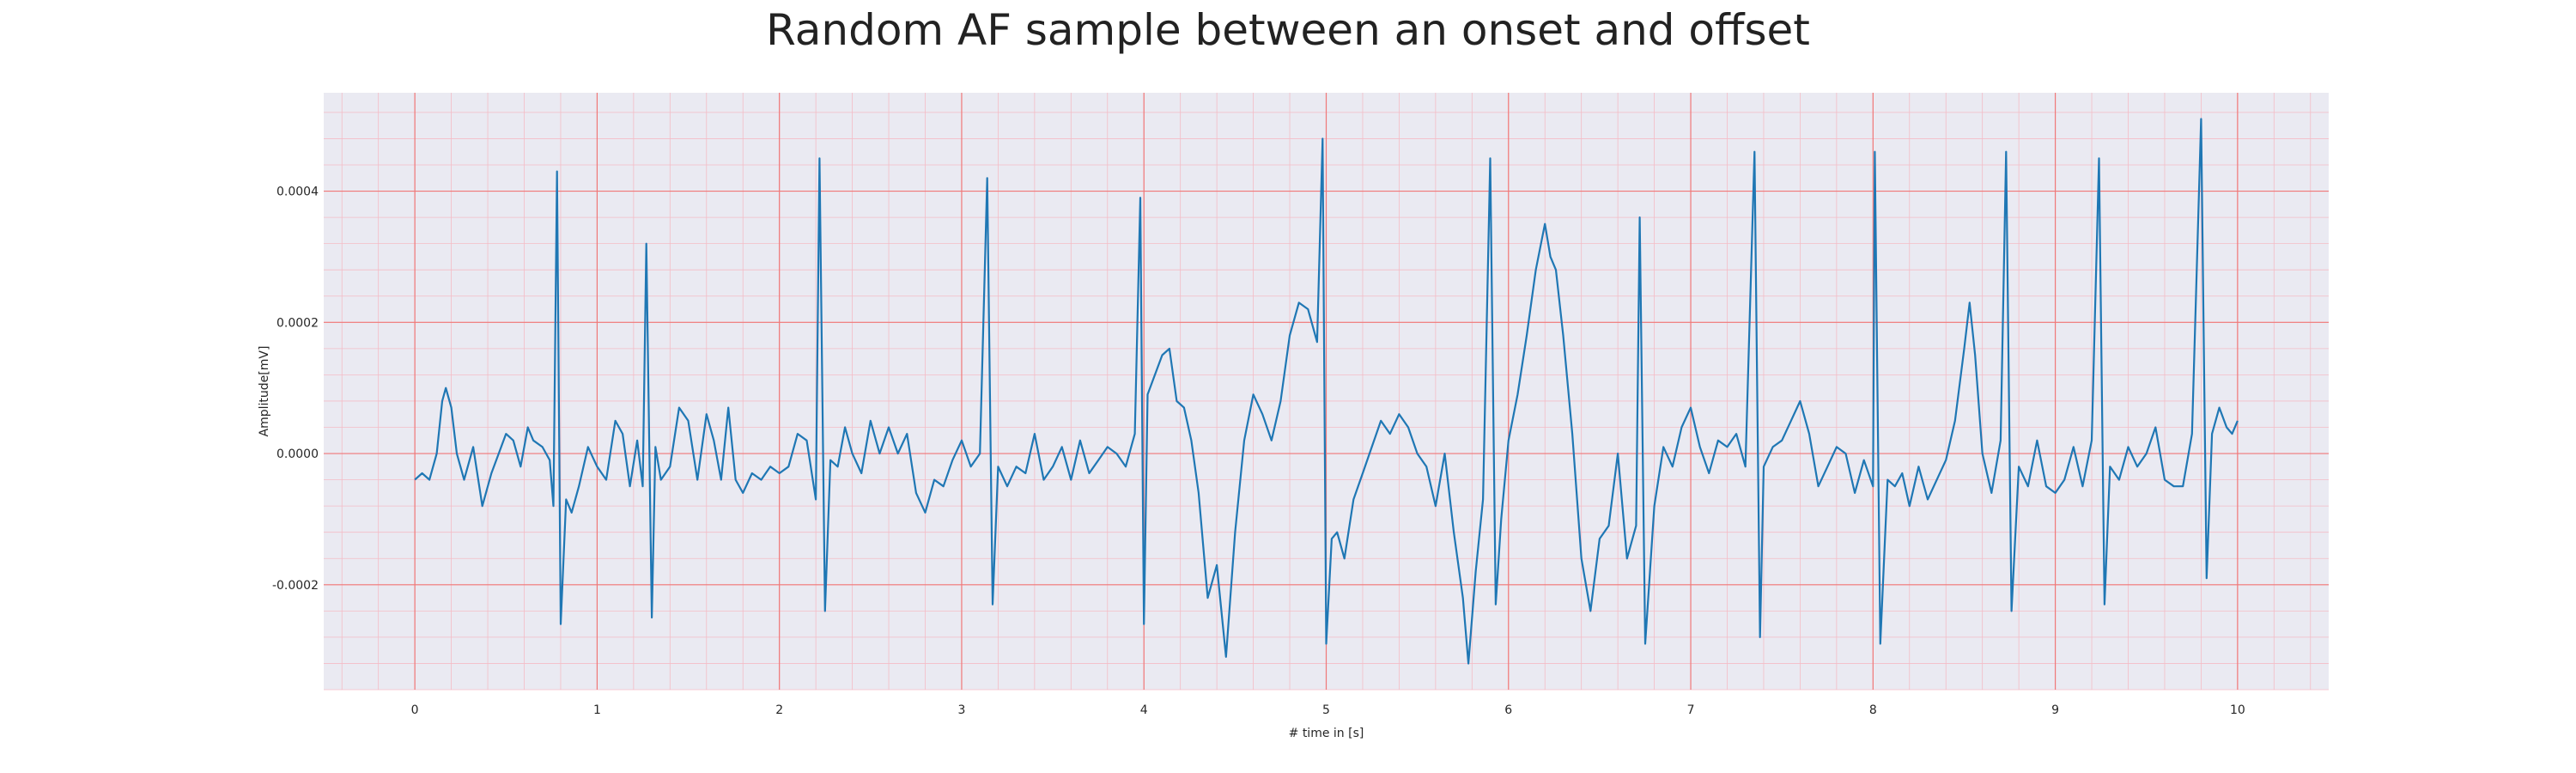 This screenshot has height=773, width=2576. I want to click on y-tick-label: 0.0000, so click(297, 454).